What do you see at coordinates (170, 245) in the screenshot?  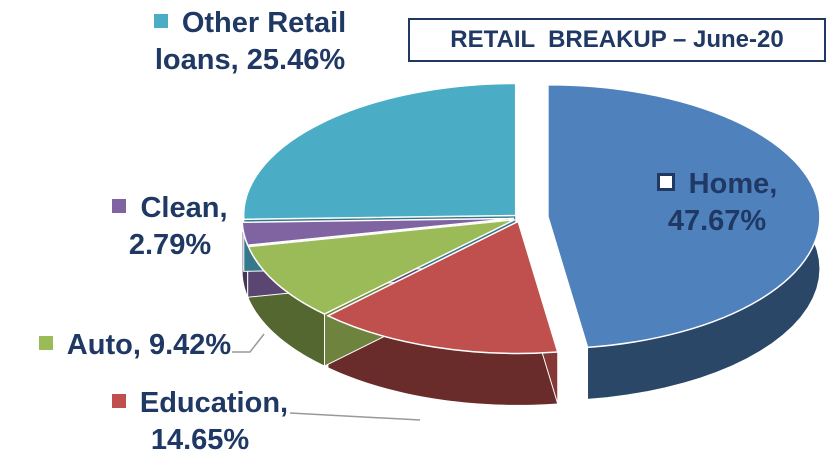 I see `label-value: 2.79%` at bounding box center [170, 245].